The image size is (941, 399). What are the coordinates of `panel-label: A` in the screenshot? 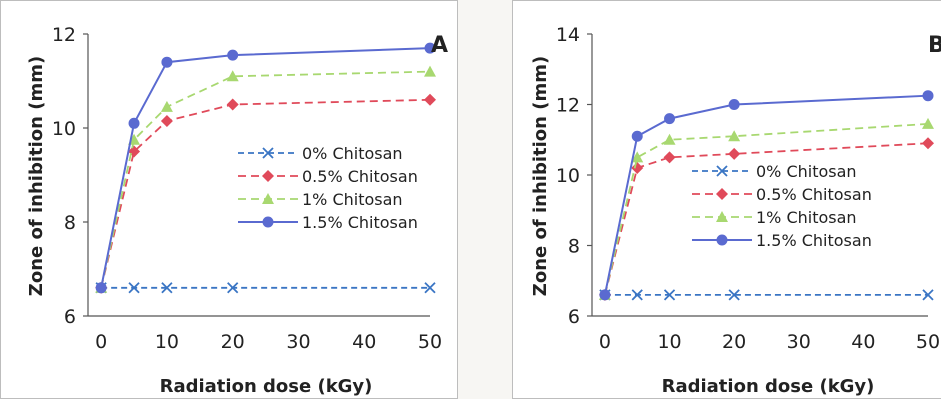 It's located at (439, 45).